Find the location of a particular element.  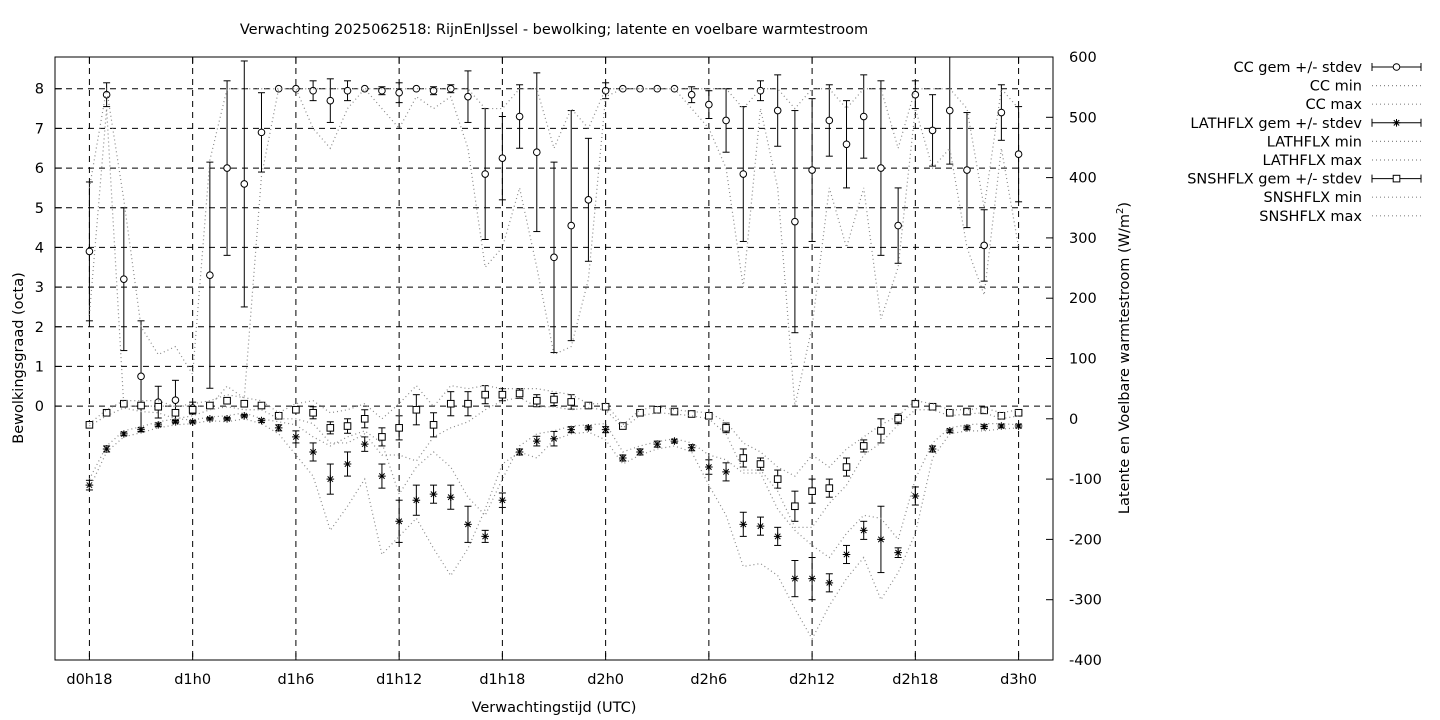

legend-label: SNSHFLX max is located at coordinates (1310, 217).